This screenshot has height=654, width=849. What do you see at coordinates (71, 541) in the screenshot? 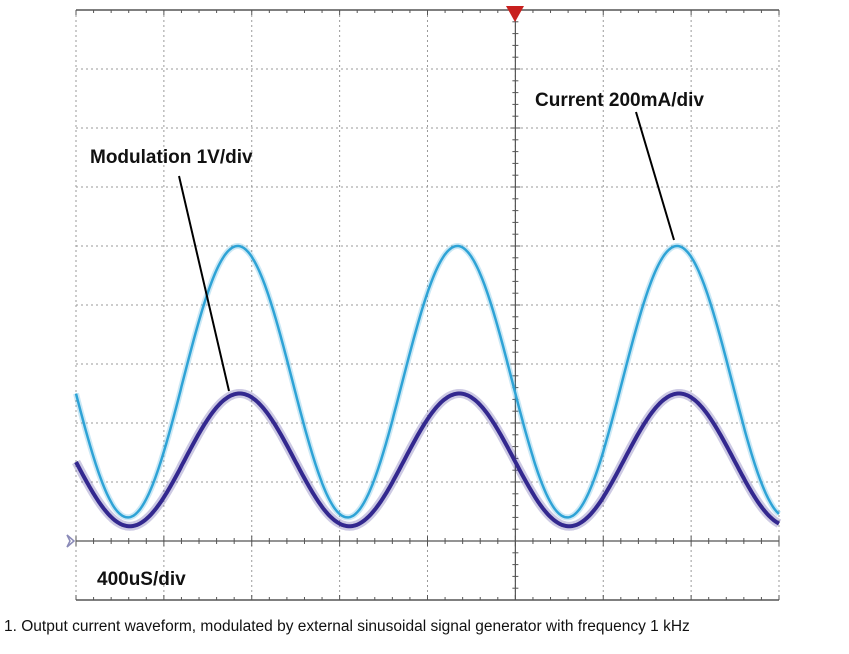
I see `ground-marker-icon` at bounding box center [71, 541].